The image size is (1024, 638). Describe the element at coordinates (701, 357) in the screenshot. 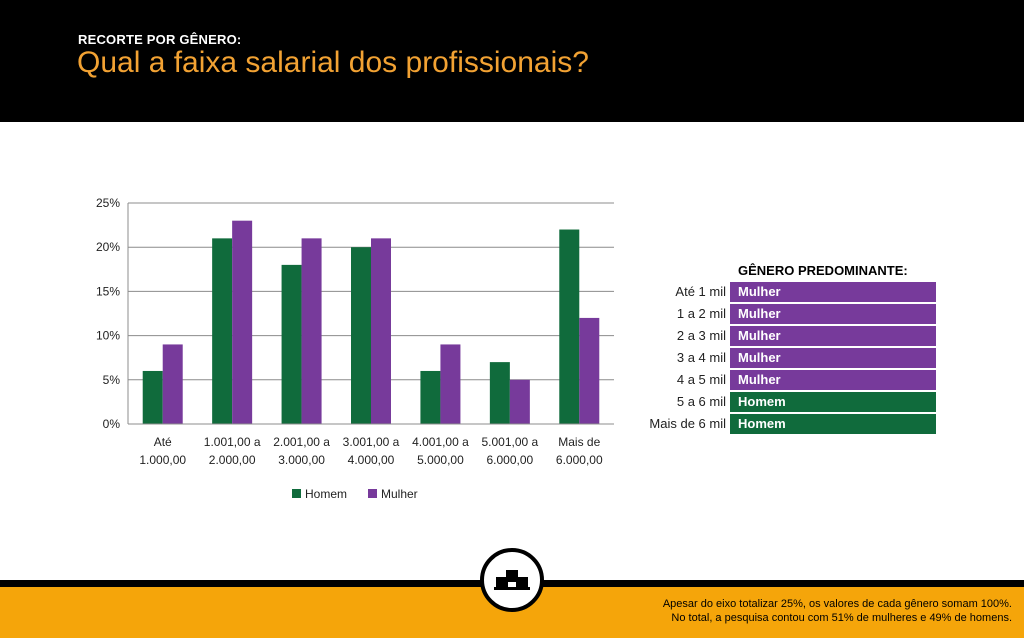

I see `table-row-label: 3 a 4 mil` at that location.